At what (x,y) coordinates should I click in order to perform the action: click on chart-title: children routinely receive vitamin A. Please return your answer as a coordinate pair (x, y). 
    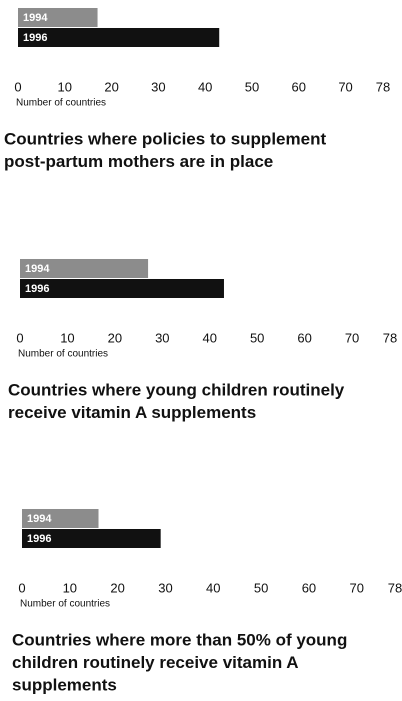
    Looking at the image, I should click on (155, 662).